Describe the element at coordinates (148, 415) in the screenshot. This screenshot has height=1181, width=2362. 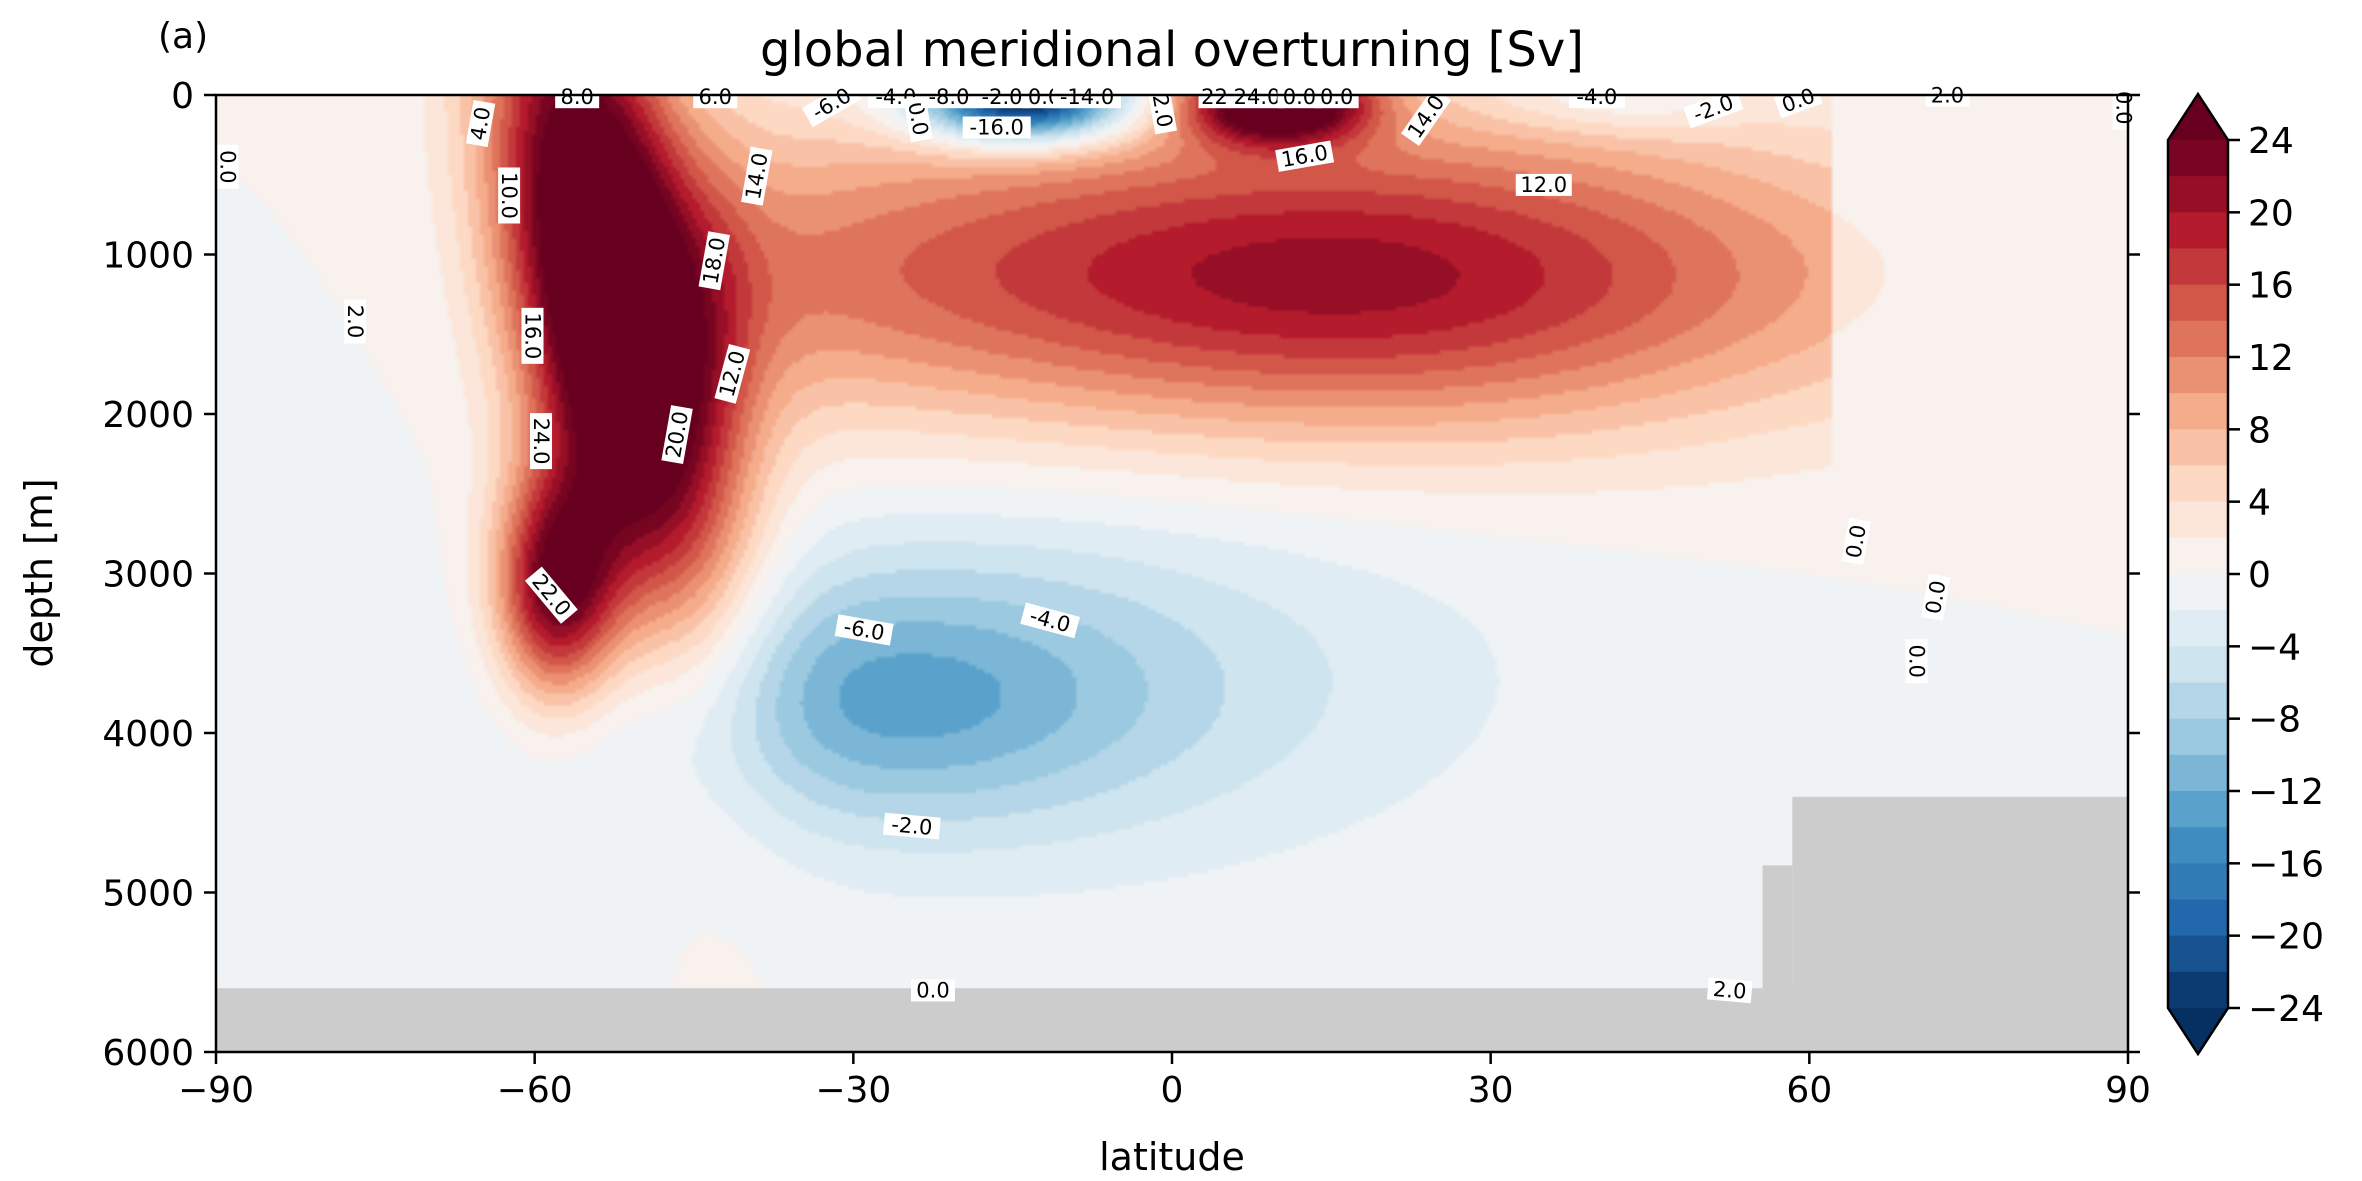
I see `y-tick-label: 2000` at that location.